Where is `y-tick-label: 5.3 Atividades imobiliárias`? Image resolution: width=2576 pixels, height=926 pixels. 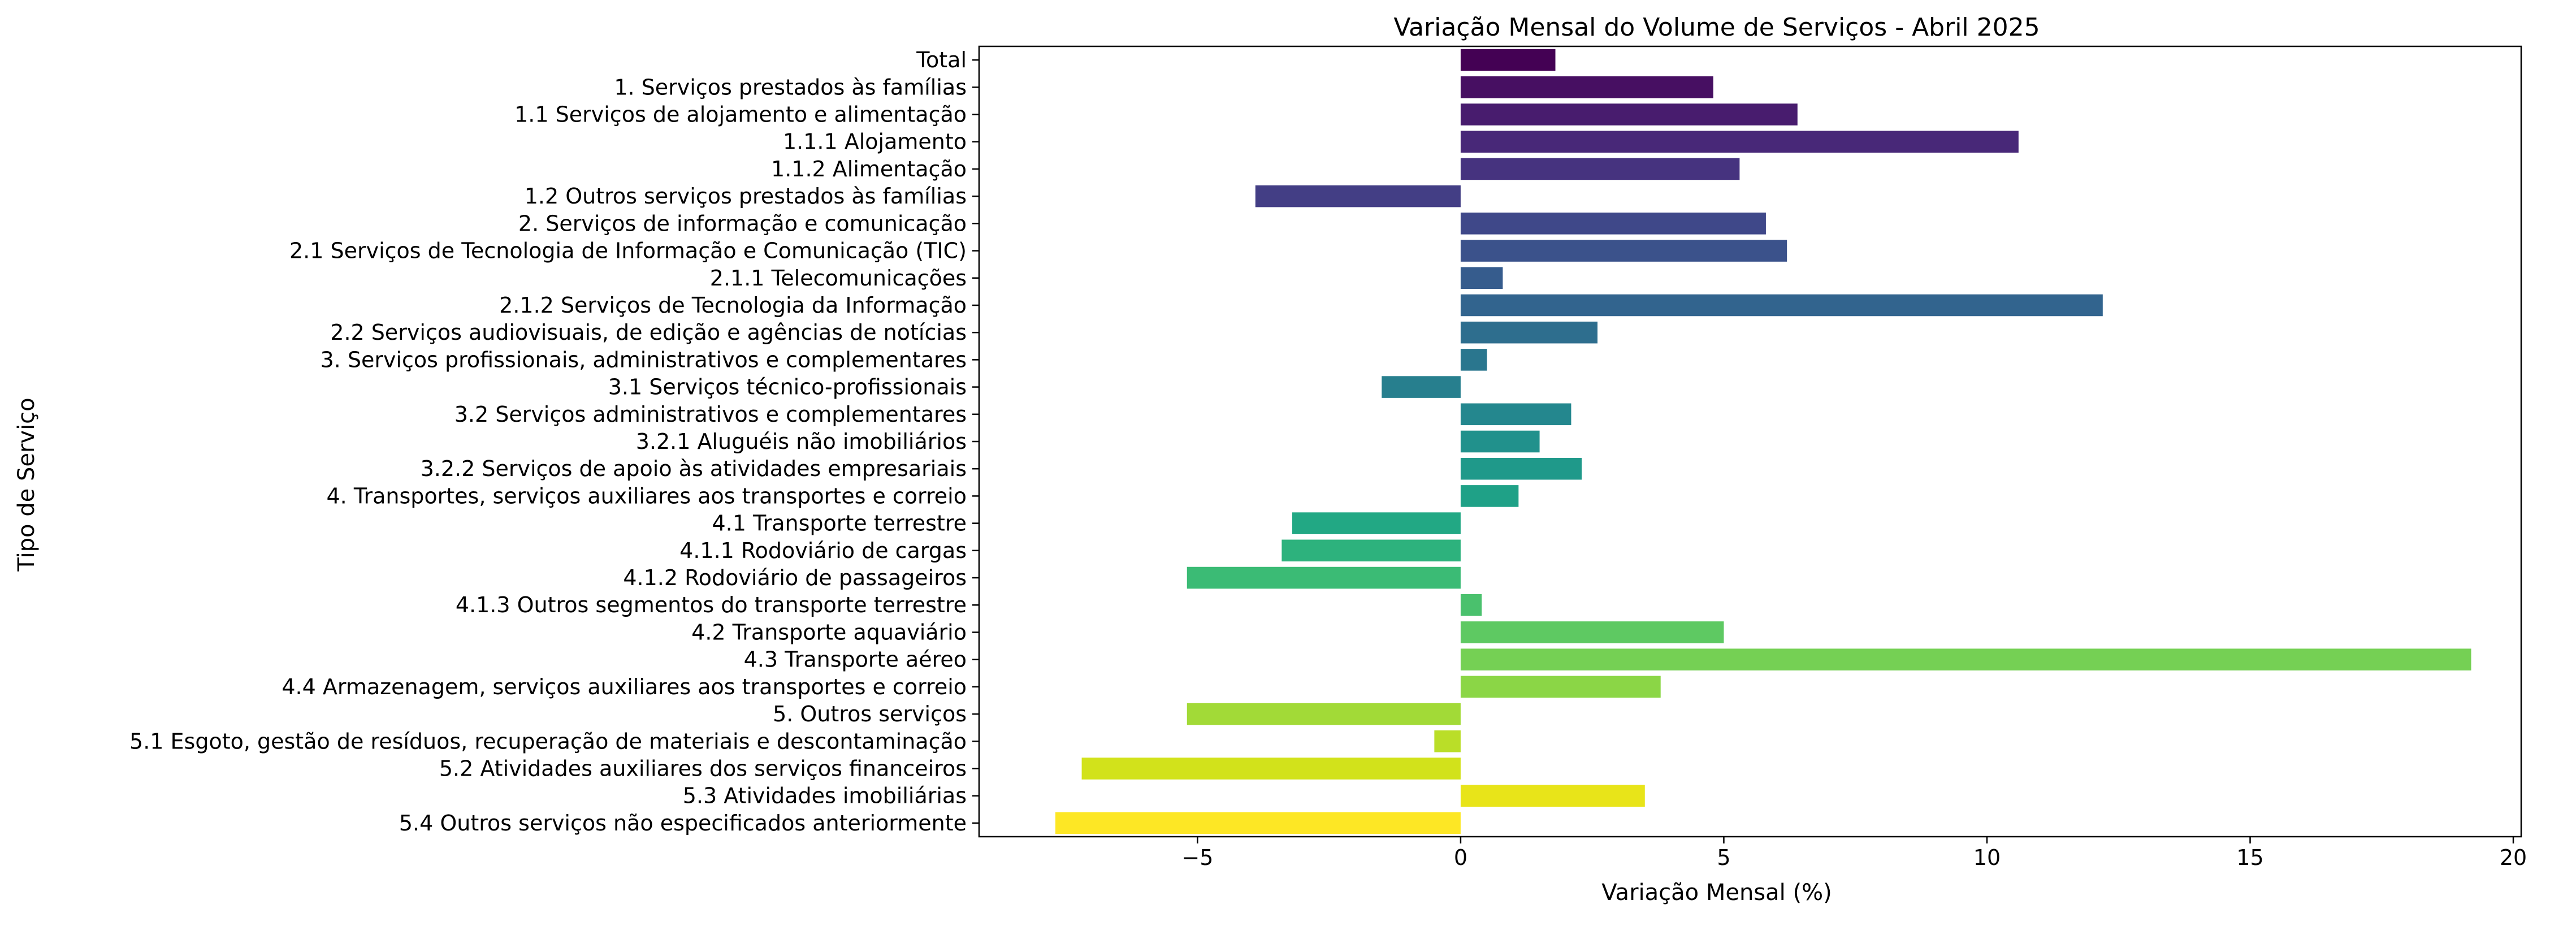 y-tick-label: 5.3 Atividades imobiliárias is located at coordinates (825, 796).